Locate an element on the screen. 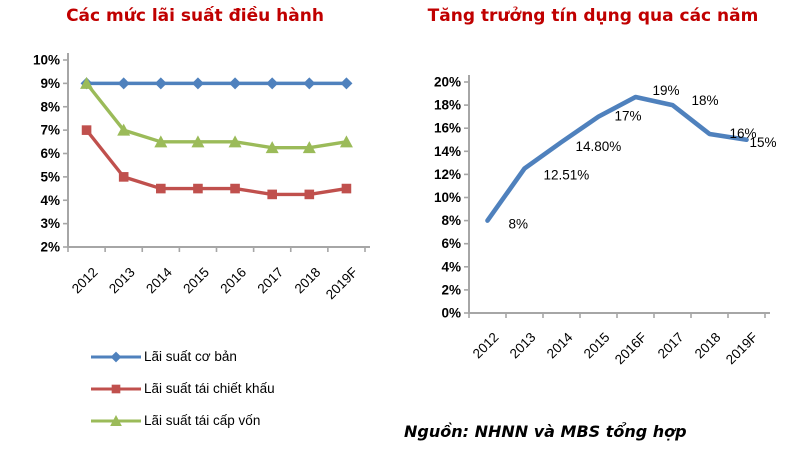 The width and height of the screenshot is (791, 461). y-tick-label: 12% is located at coordinates (447, 174).